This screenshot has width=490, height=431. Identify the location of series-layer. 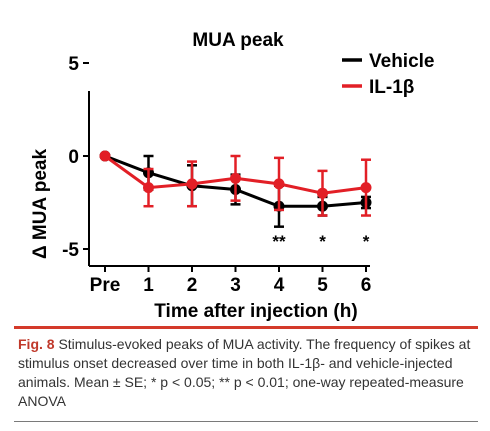
(235, 189).